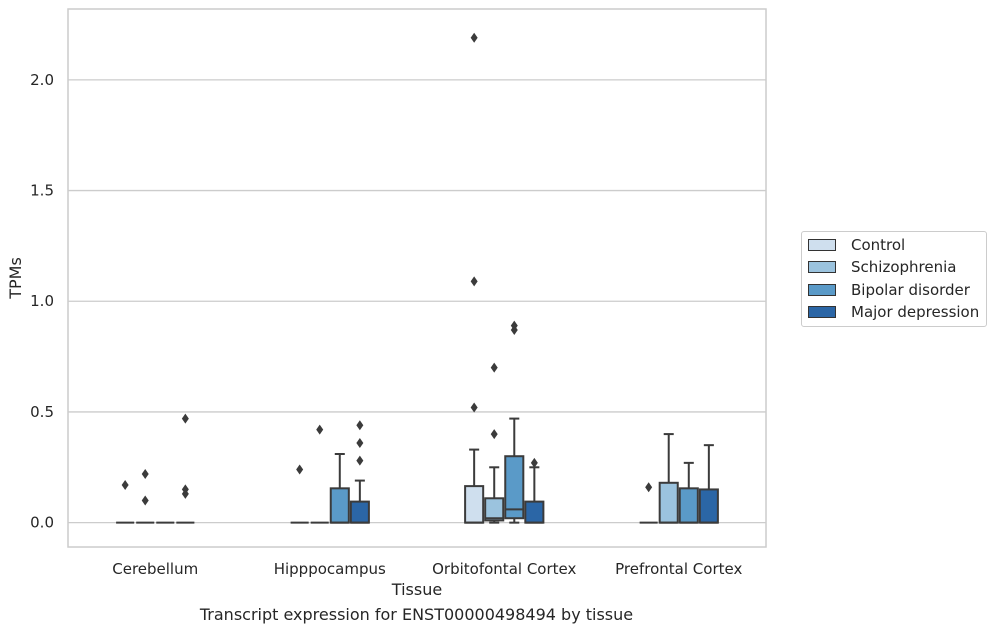  I want to click on y-tick-label: 0.5, so click(42, 412).